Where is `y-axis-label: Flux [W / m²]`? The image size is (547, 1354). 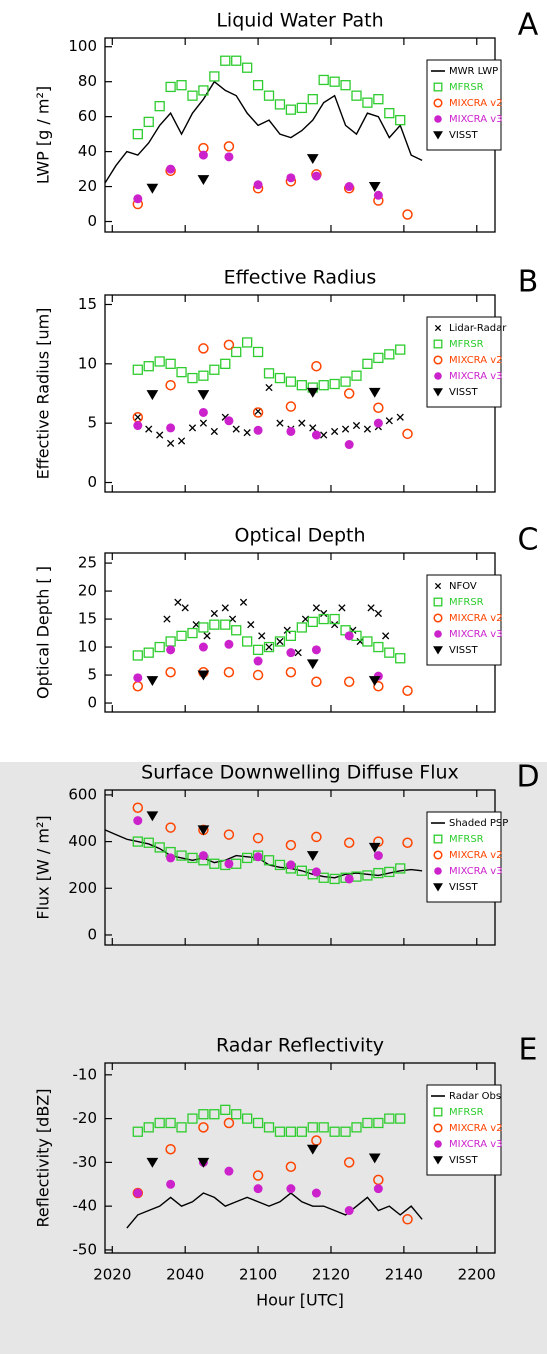
y-axis-label: Flux [W / m²] is located at coordinates (43, 867).